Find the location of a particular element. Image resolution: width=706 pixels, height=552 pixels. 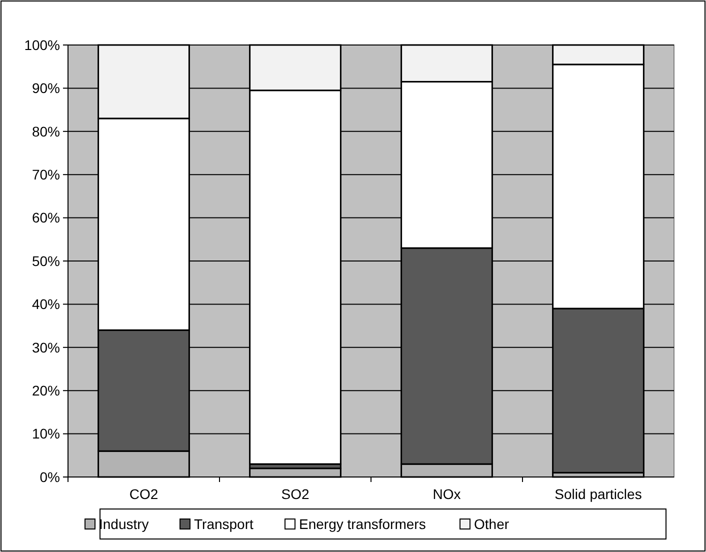

y-tick-label: 100% is located at coordinates (42, 44).